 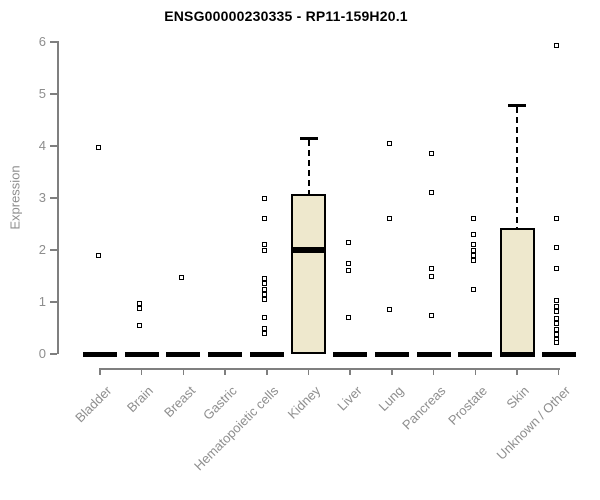 I want to click on y-axis-line, so click(x=58, y=197).